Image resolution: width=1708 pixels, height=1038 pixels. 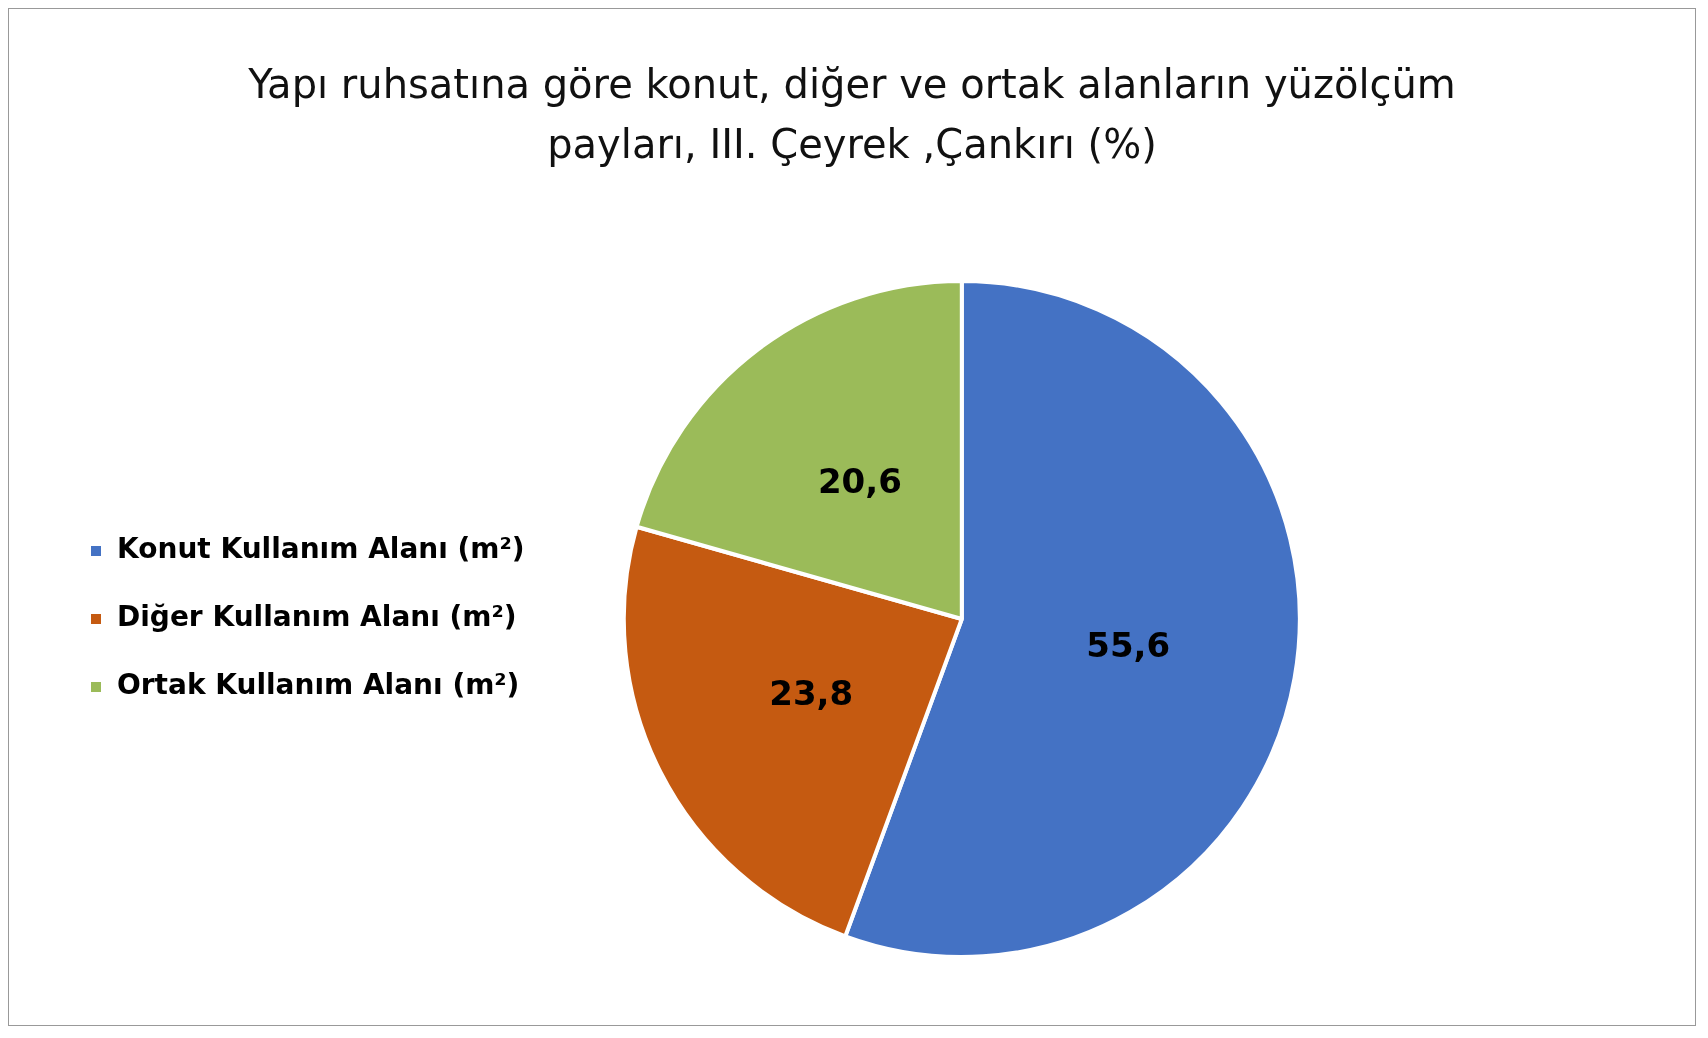 I want to click on legend-label: Konut Kullanım Alanı (m²), so click(x=321, y=549).